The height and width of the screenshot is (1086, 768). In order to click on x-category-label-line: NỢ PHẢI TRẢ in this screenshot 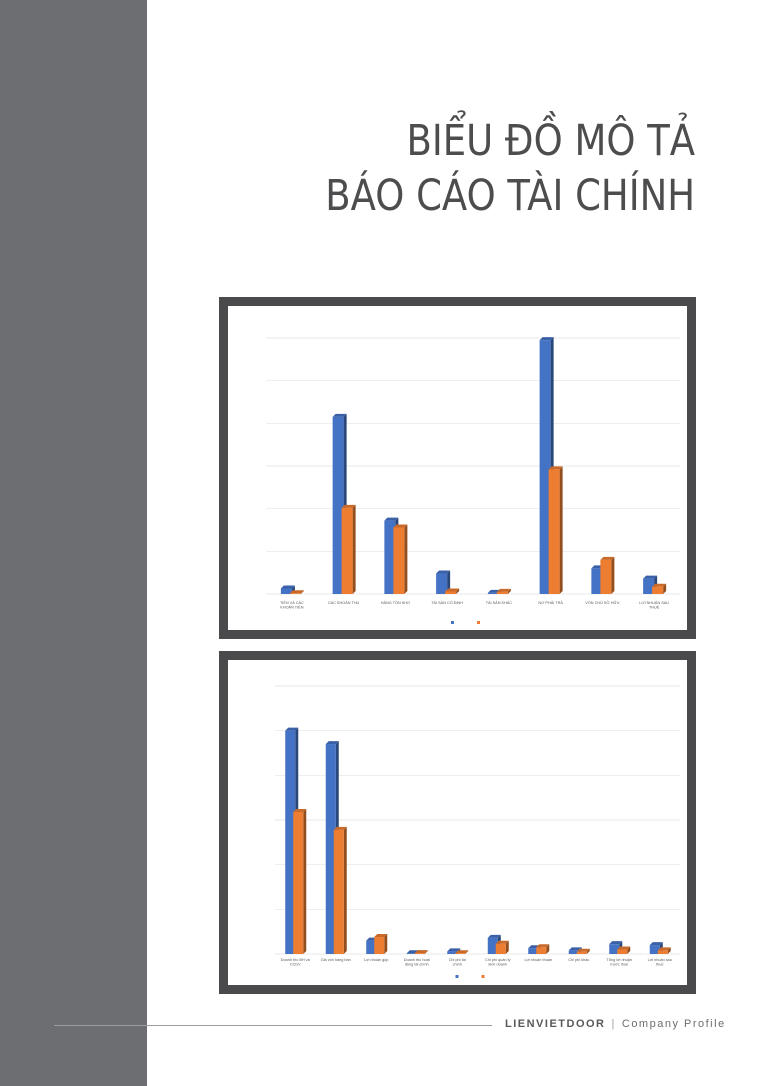, I will do `click(550, 602)`.